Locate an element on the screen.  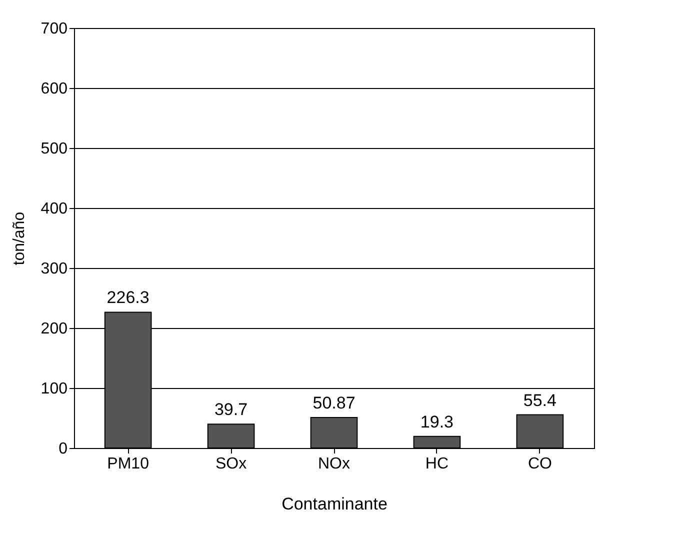
data-label: 50.87 is located at coordinates (334, 402).